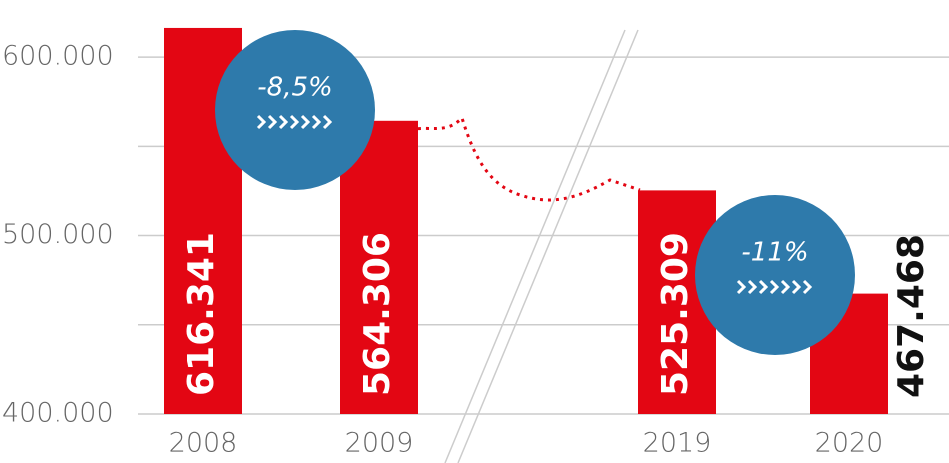 The width and height of the screenshot is (949, 463). I want to click on x-tick-label: 2009, so click(379, 443).